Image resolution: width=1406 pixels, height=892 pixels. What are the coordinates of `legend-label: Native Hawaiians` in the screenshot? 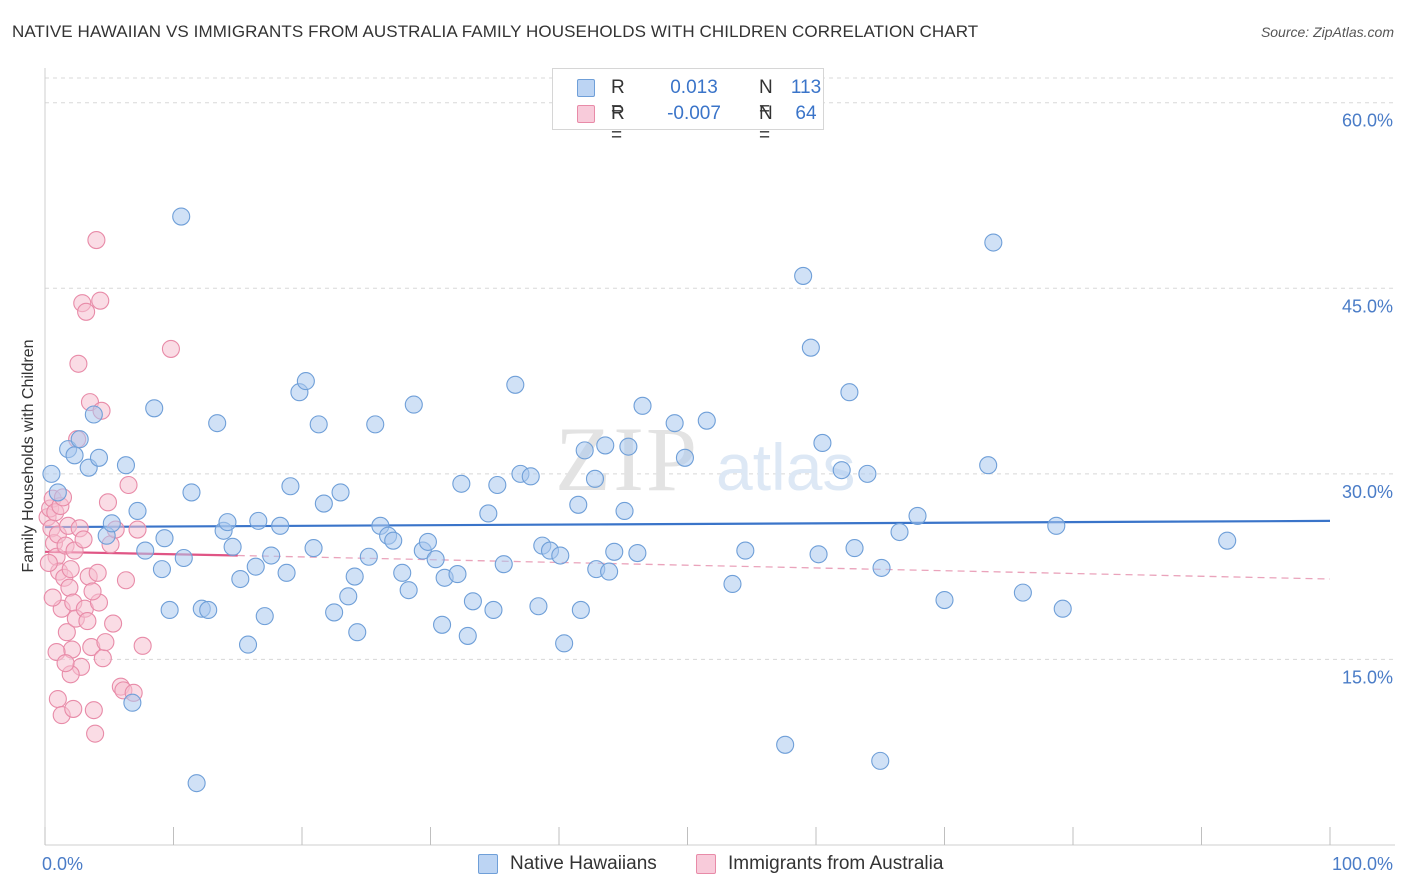 It's located at (583, 863).